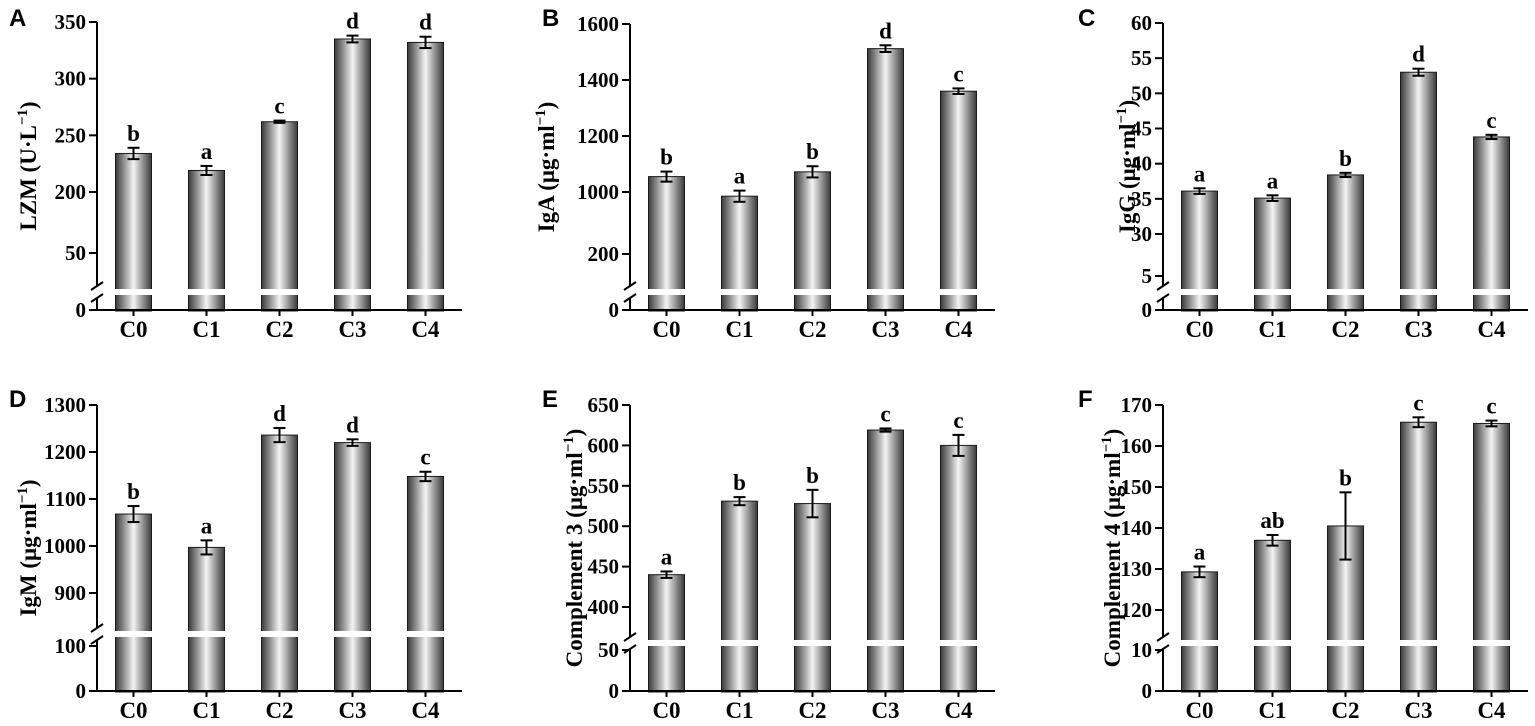  Describe the element at coordinates (28, 547) in the screenshot. I see `y-axis-title: IgM (μg·ml−1)` at that location.